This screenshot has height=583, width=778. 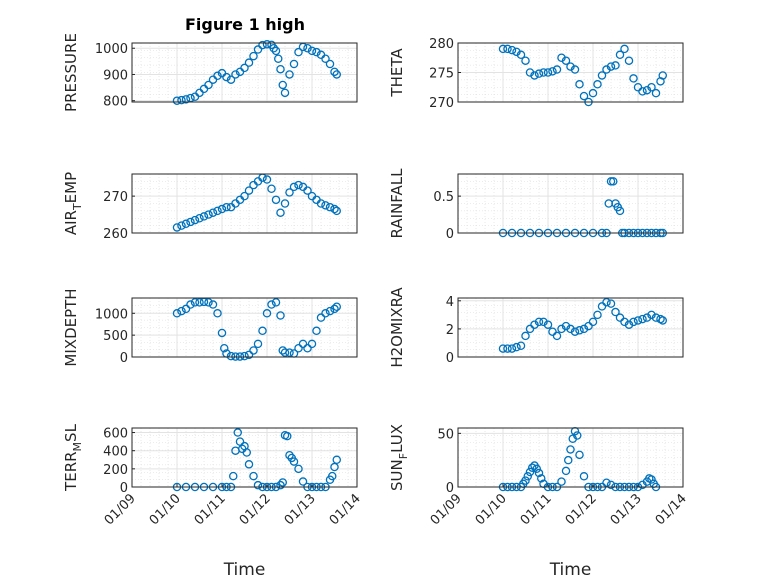 What do you see at coordinates (210, 327) in the screenshot?
I see `subplot-mixdepth: 0 500 1000 MIXDEPTH` at bounding box center [210, 327].